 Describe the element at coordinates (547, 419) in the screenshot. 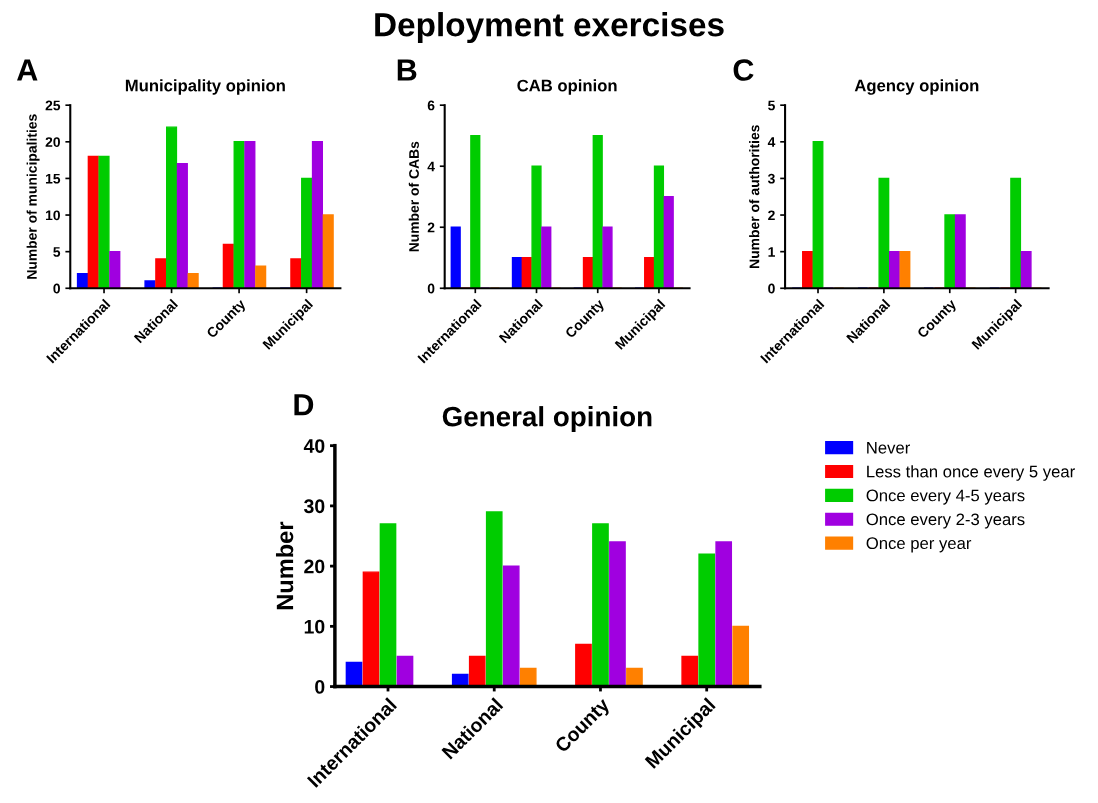

I see `chart-title: General opinion` at that location.